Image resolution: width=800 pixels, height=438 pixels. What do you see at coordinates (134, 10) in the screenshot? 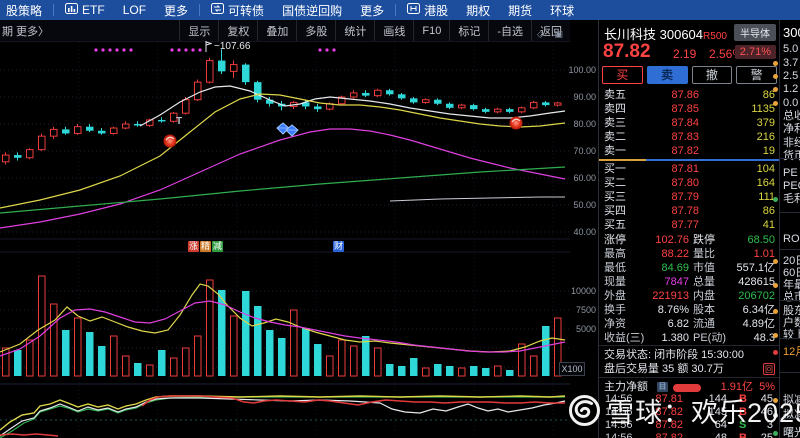
I see `nav-item-LOF: LOF` at bounding box center [134, 10].